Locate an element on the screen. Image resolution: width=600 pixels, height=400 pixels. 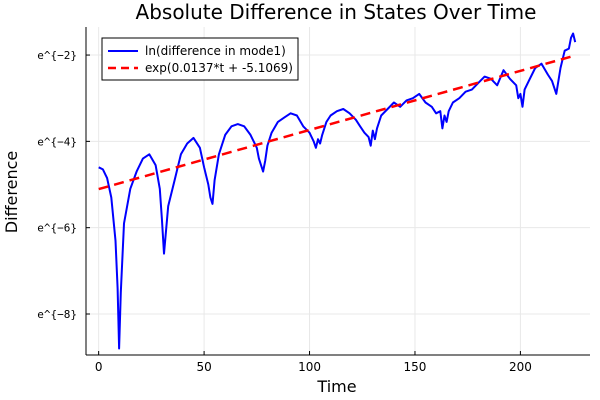
y-tick-label: e^{−2} is located at coordinates (57, 55).